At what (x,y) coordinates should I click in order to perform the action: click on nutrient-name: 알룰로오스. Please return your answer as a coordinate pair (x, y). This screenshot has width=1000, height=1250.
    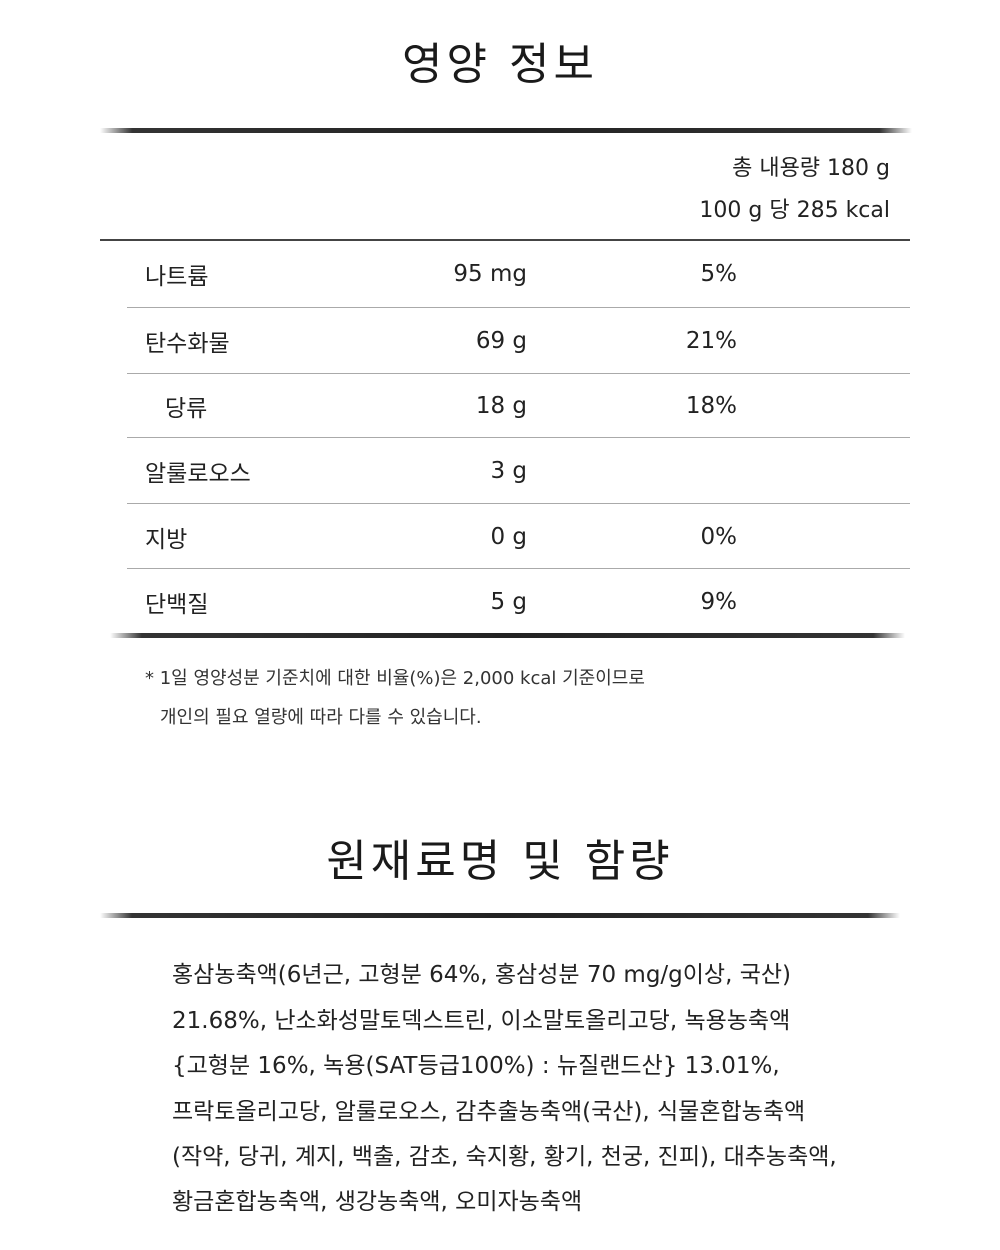
    Looking at the image, I should click on (198, 473).